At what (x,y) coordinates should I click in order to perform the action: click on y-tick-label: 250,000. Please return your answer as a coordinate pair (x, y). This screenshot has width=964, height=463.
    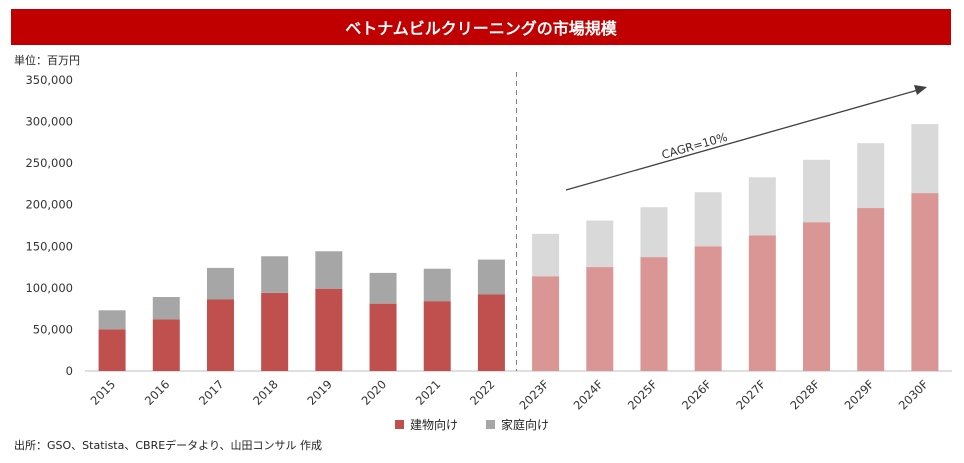
    Looking at the image, I should click on (49, 163).